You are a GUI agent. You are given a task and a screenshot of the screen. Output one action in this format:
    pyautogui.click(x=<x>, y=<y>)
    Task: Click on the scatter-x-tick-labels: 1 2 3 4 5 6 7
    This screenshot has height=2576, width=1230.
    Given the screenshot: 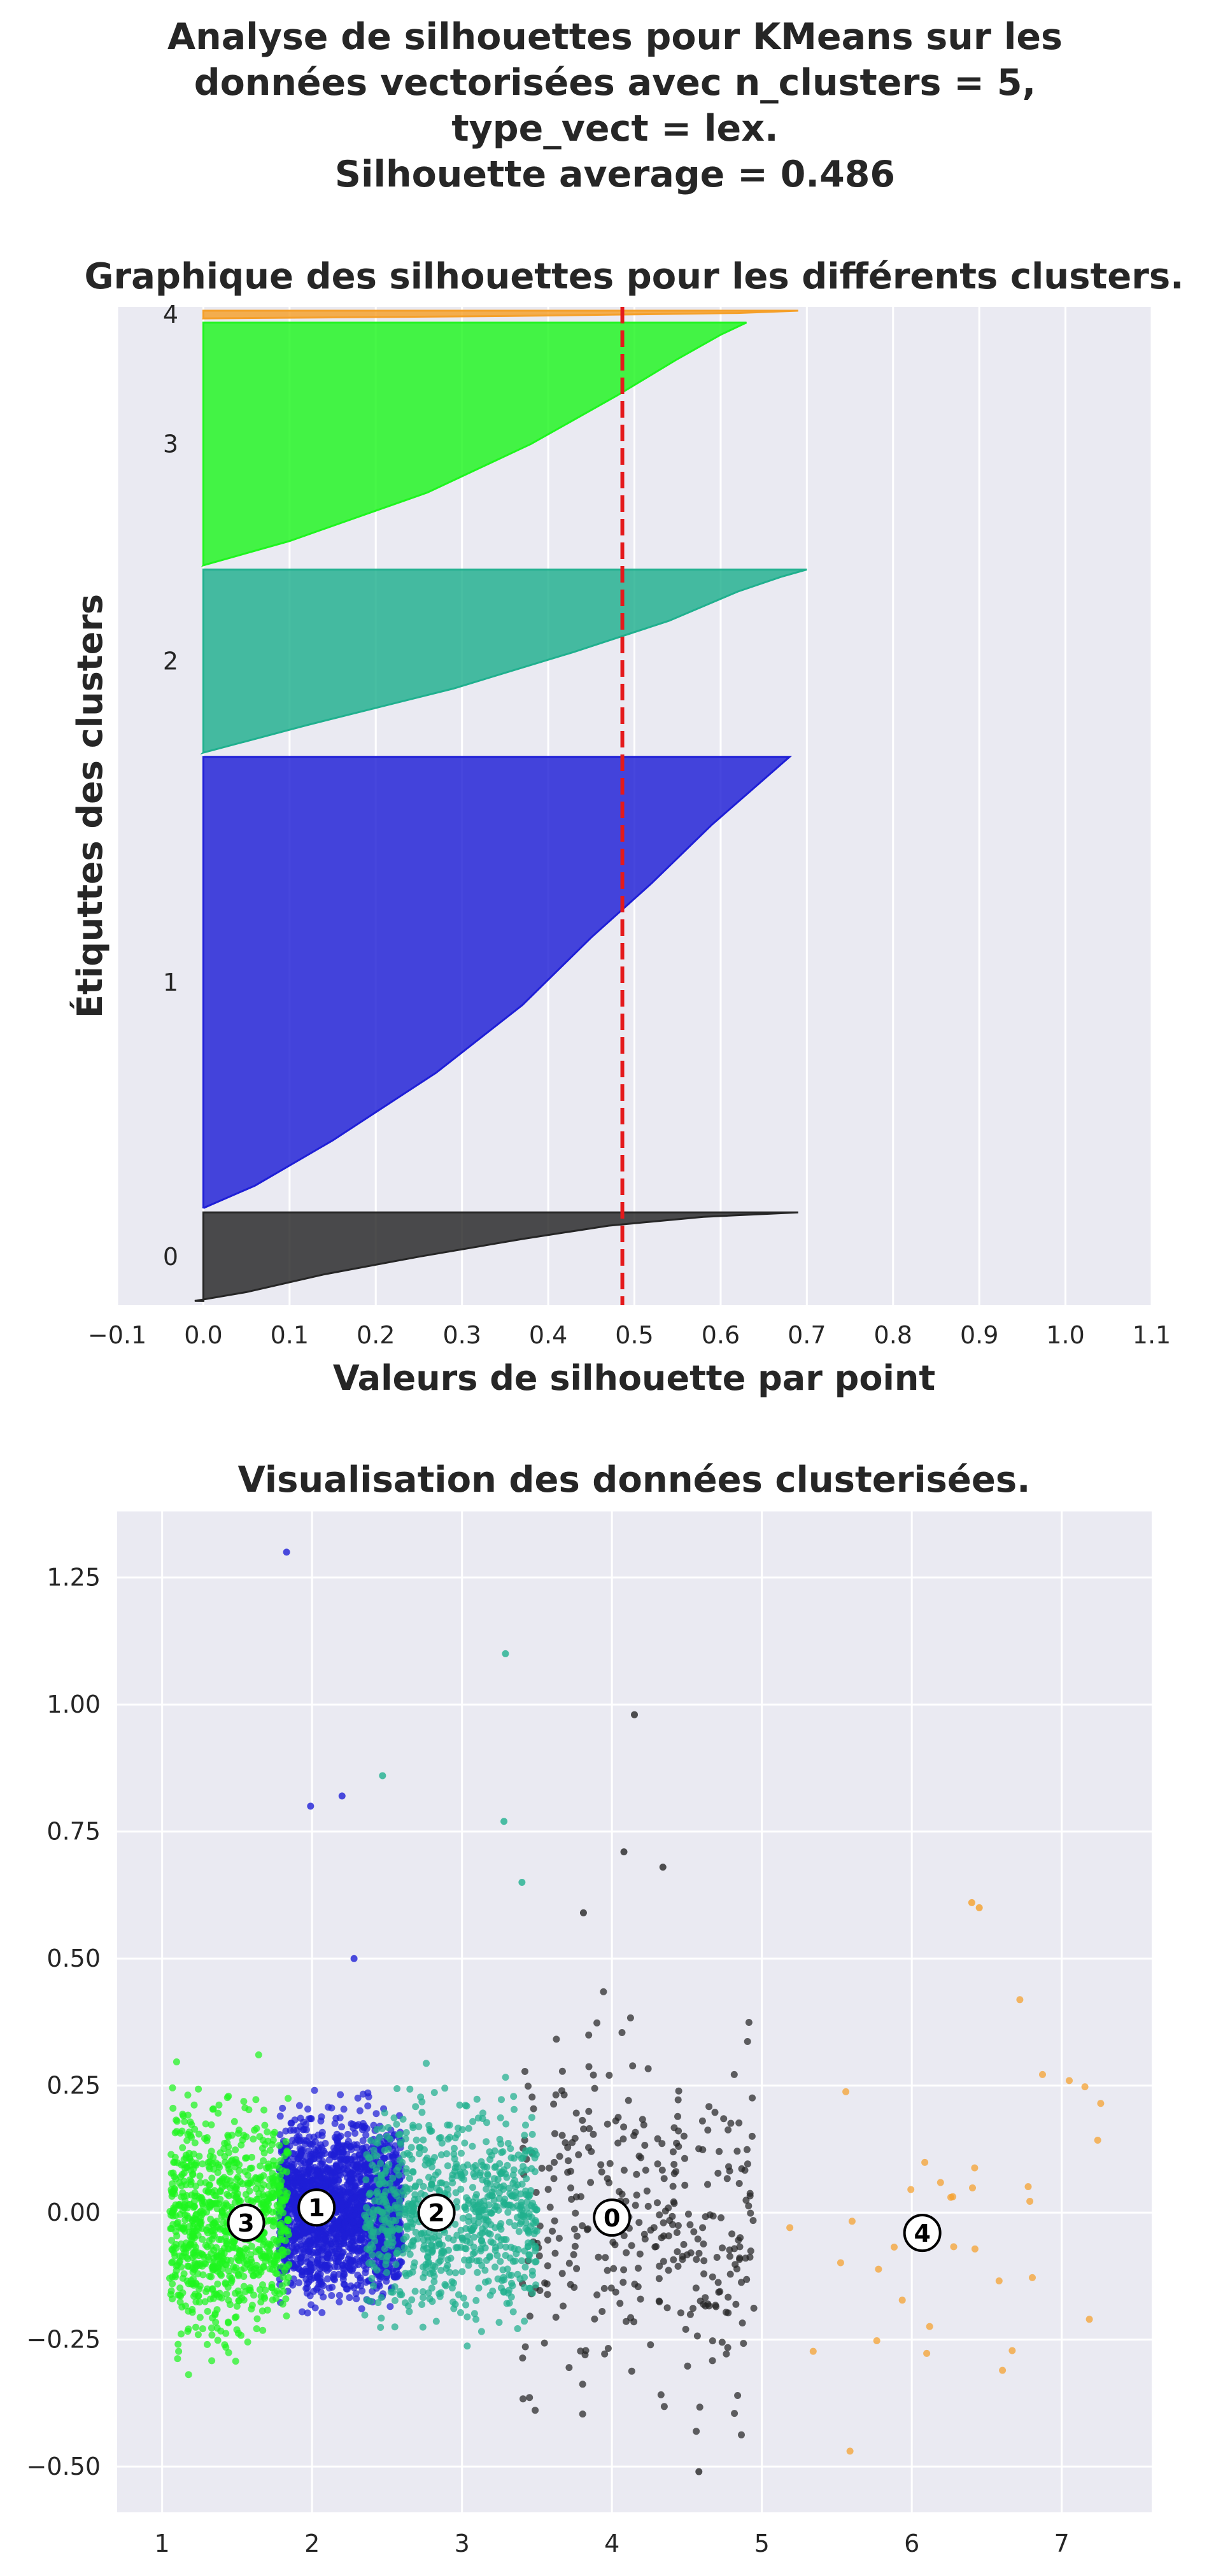 What is the action you would take?
    pyautogui.click(x=613, y=2544)
    